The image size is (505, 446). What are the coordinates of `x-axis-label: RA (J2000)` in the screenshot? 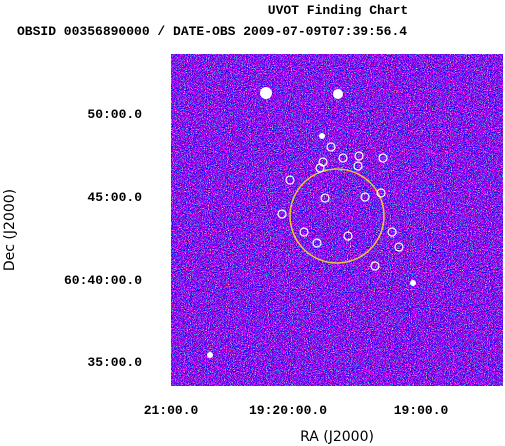 It's located at (337, 437).